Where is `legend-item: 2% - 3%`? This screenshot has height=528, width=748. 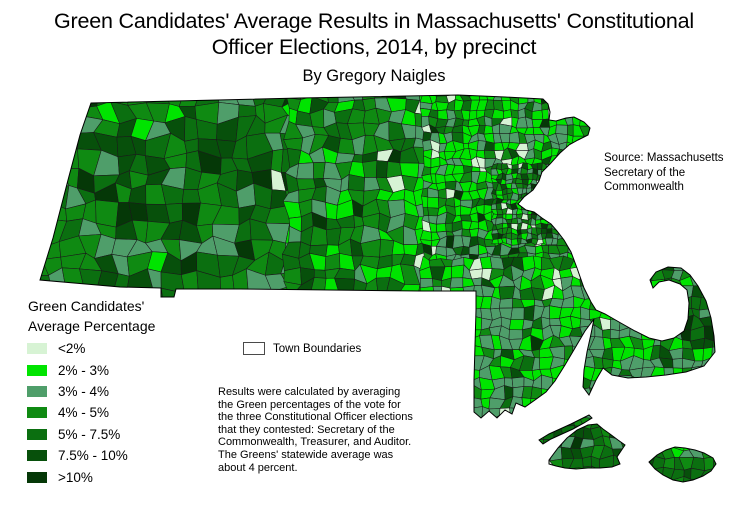
legend-item: 2% - 3% is located at coordinates (77, 369).